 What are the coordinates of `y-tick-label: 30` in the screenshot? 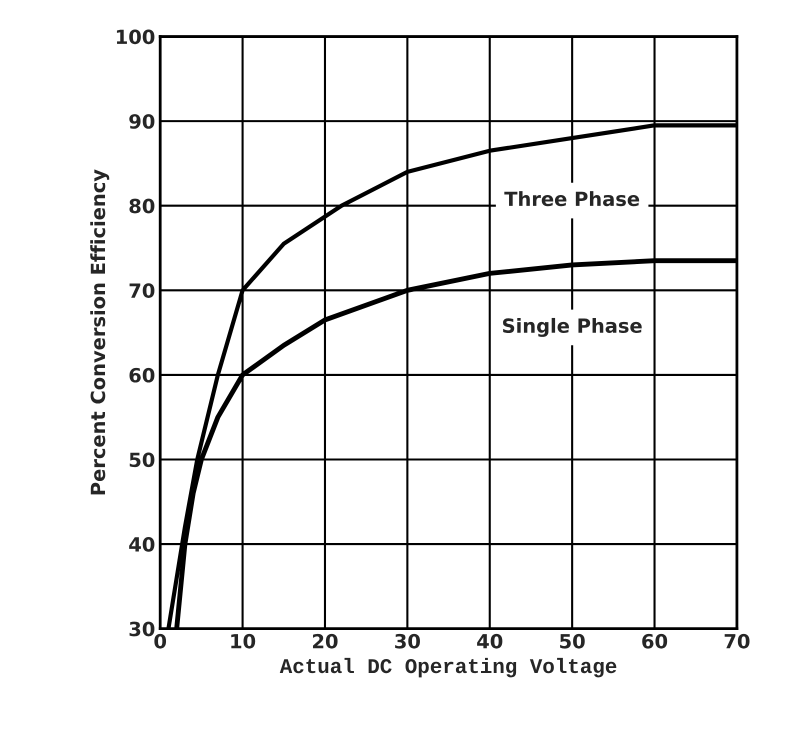 It's located at (142, 629).